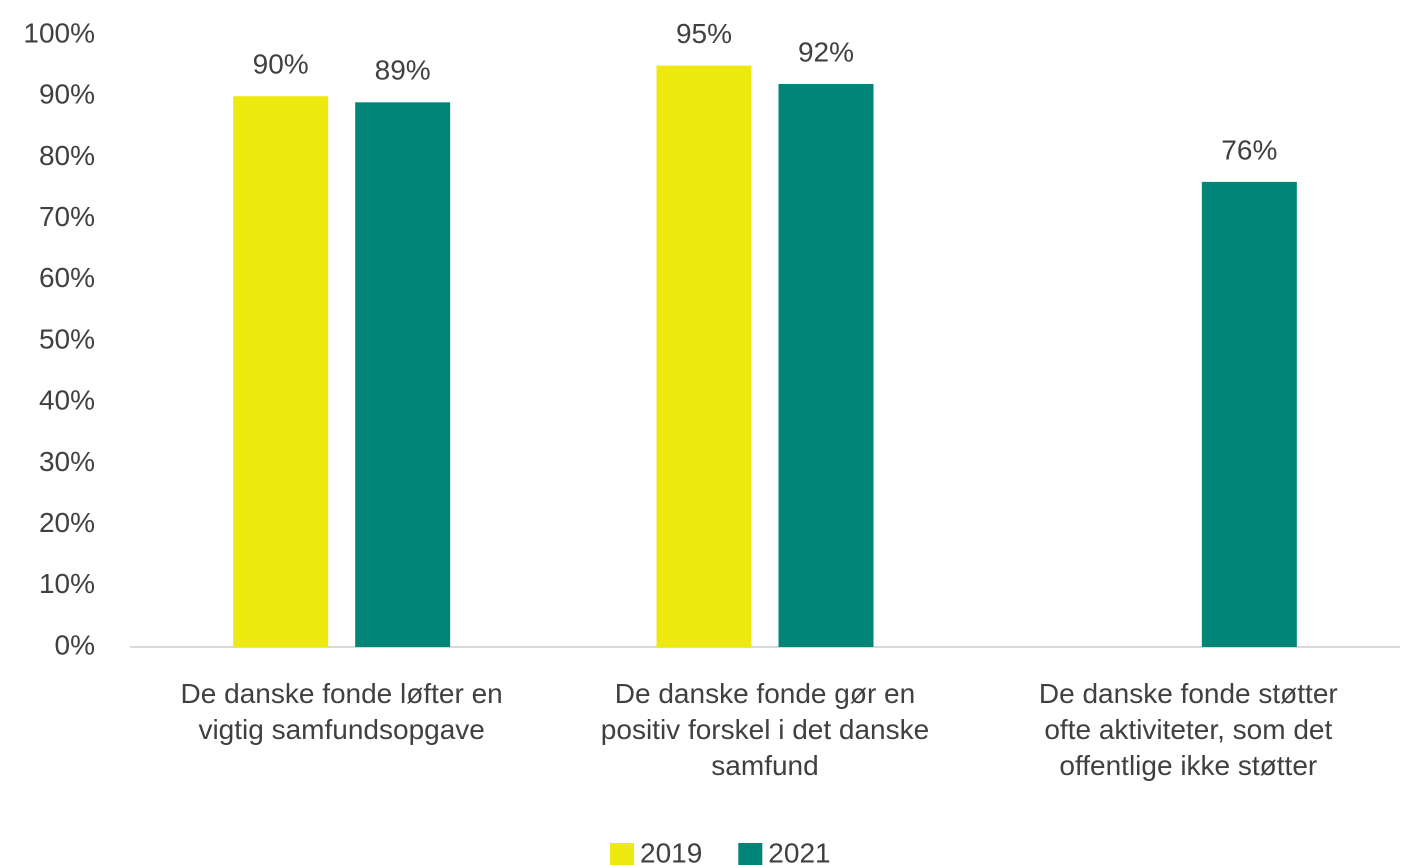 The width and height of the screenshot is (1407, 865). What do you see at coordinates (67, 583) in the screenshot?
I see `y-tick-label: 10%` at bounding box center [67, 583].